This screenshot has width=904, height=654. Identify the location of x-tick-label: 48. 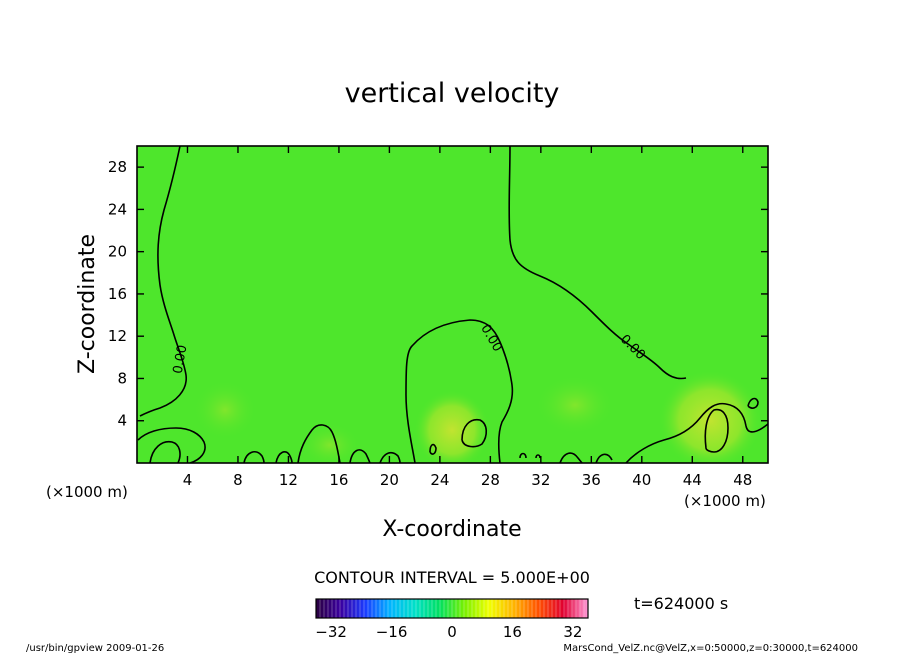
(742, 480).